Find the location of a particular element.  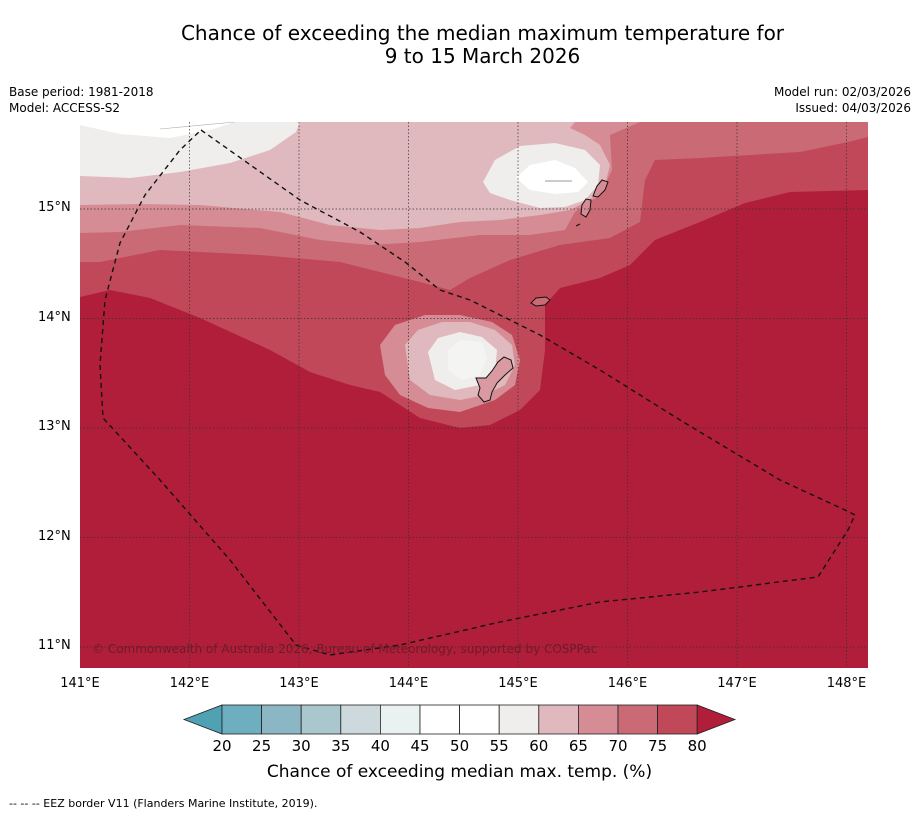

title-line-2: 9 to 15 March 2026 is located at coordinates (482, 56).